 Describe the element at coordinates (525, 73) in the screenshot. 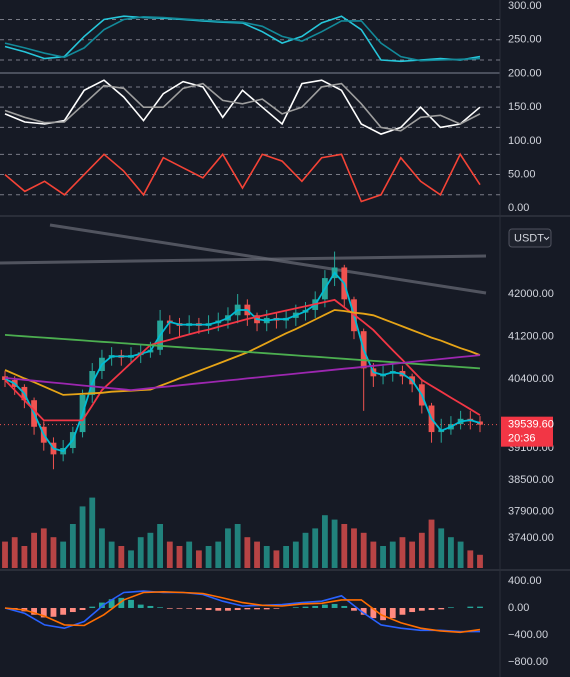

I see `y-tick-label: 200.00` at that location.